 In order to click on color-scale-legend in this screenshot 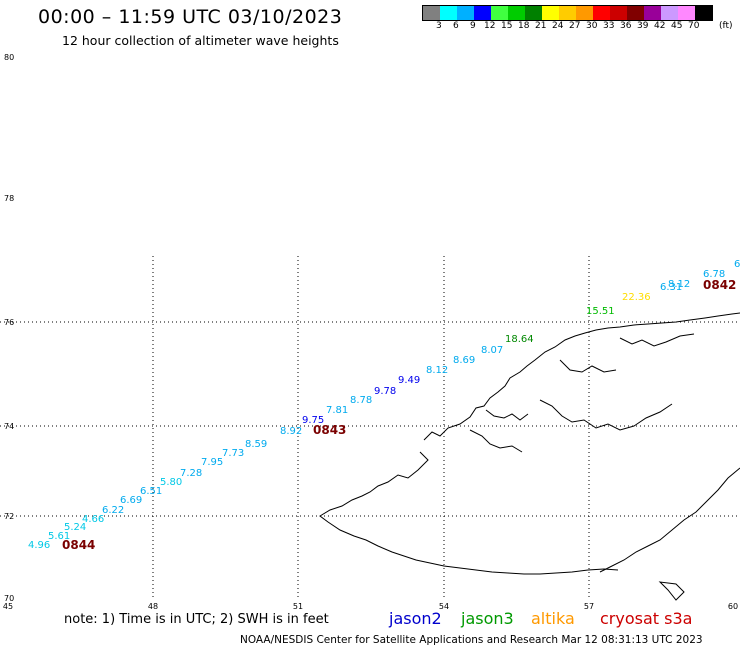, I will do `click(567, 13)`.